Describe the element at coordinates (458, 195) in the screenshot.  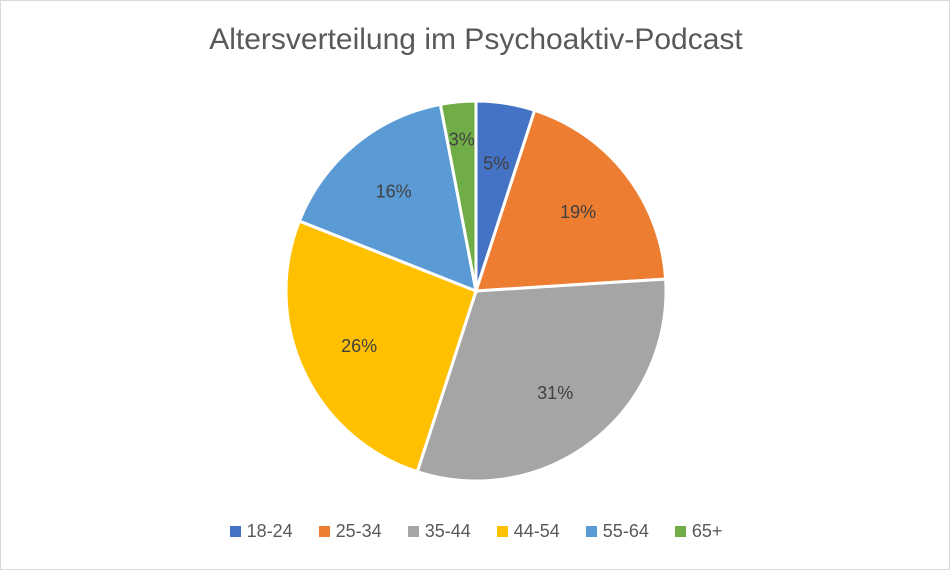
I see `pie-slice-65+` at that location.